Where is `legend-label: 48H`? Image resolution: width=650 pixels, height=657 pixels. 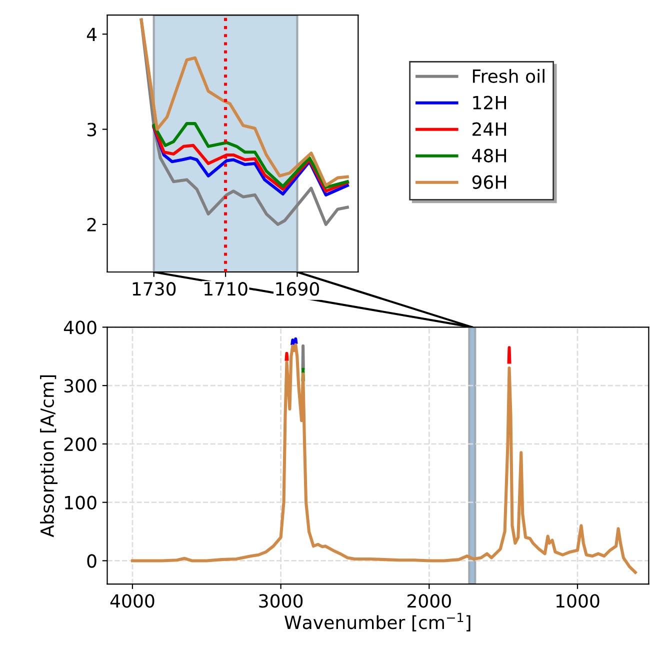
legend-label: 48H is located at coordinates (489, 155).